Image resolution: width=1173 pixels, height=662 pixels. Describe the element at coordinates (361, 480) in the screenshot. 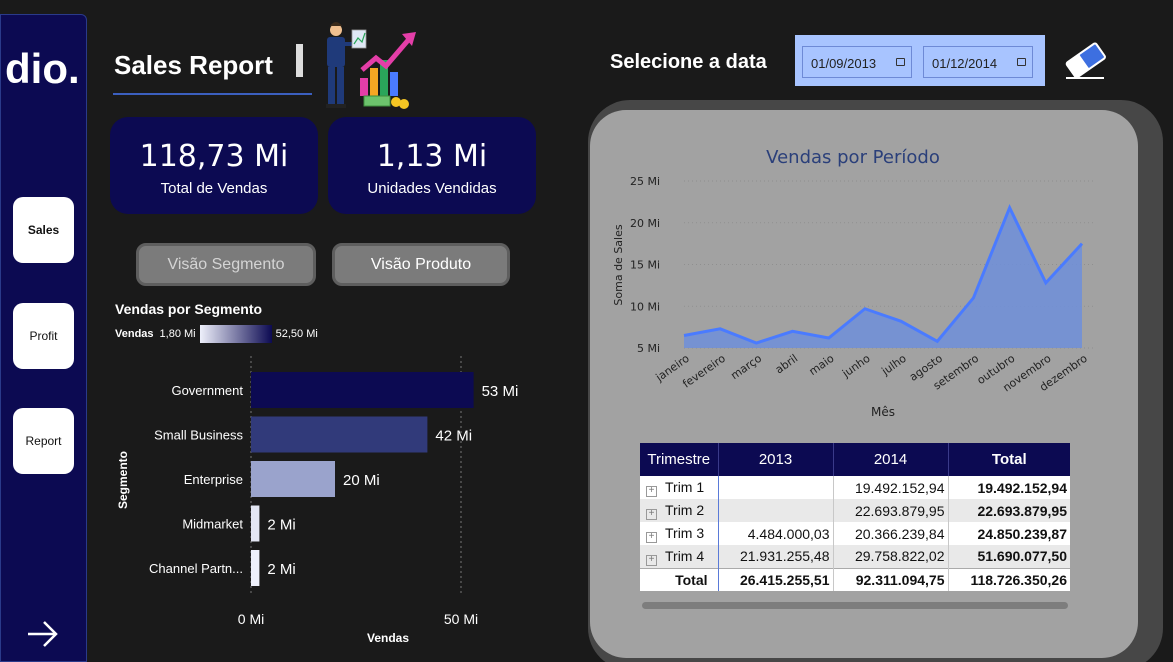

I see `data-label: 20 Mi` at that location.